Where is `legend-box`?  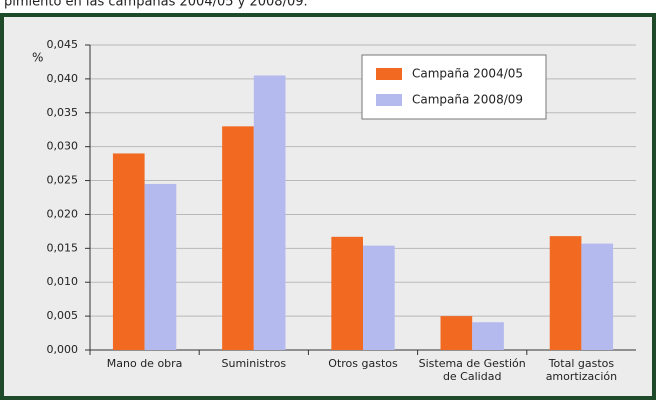
legend-box is located at coordinates (454, 87).